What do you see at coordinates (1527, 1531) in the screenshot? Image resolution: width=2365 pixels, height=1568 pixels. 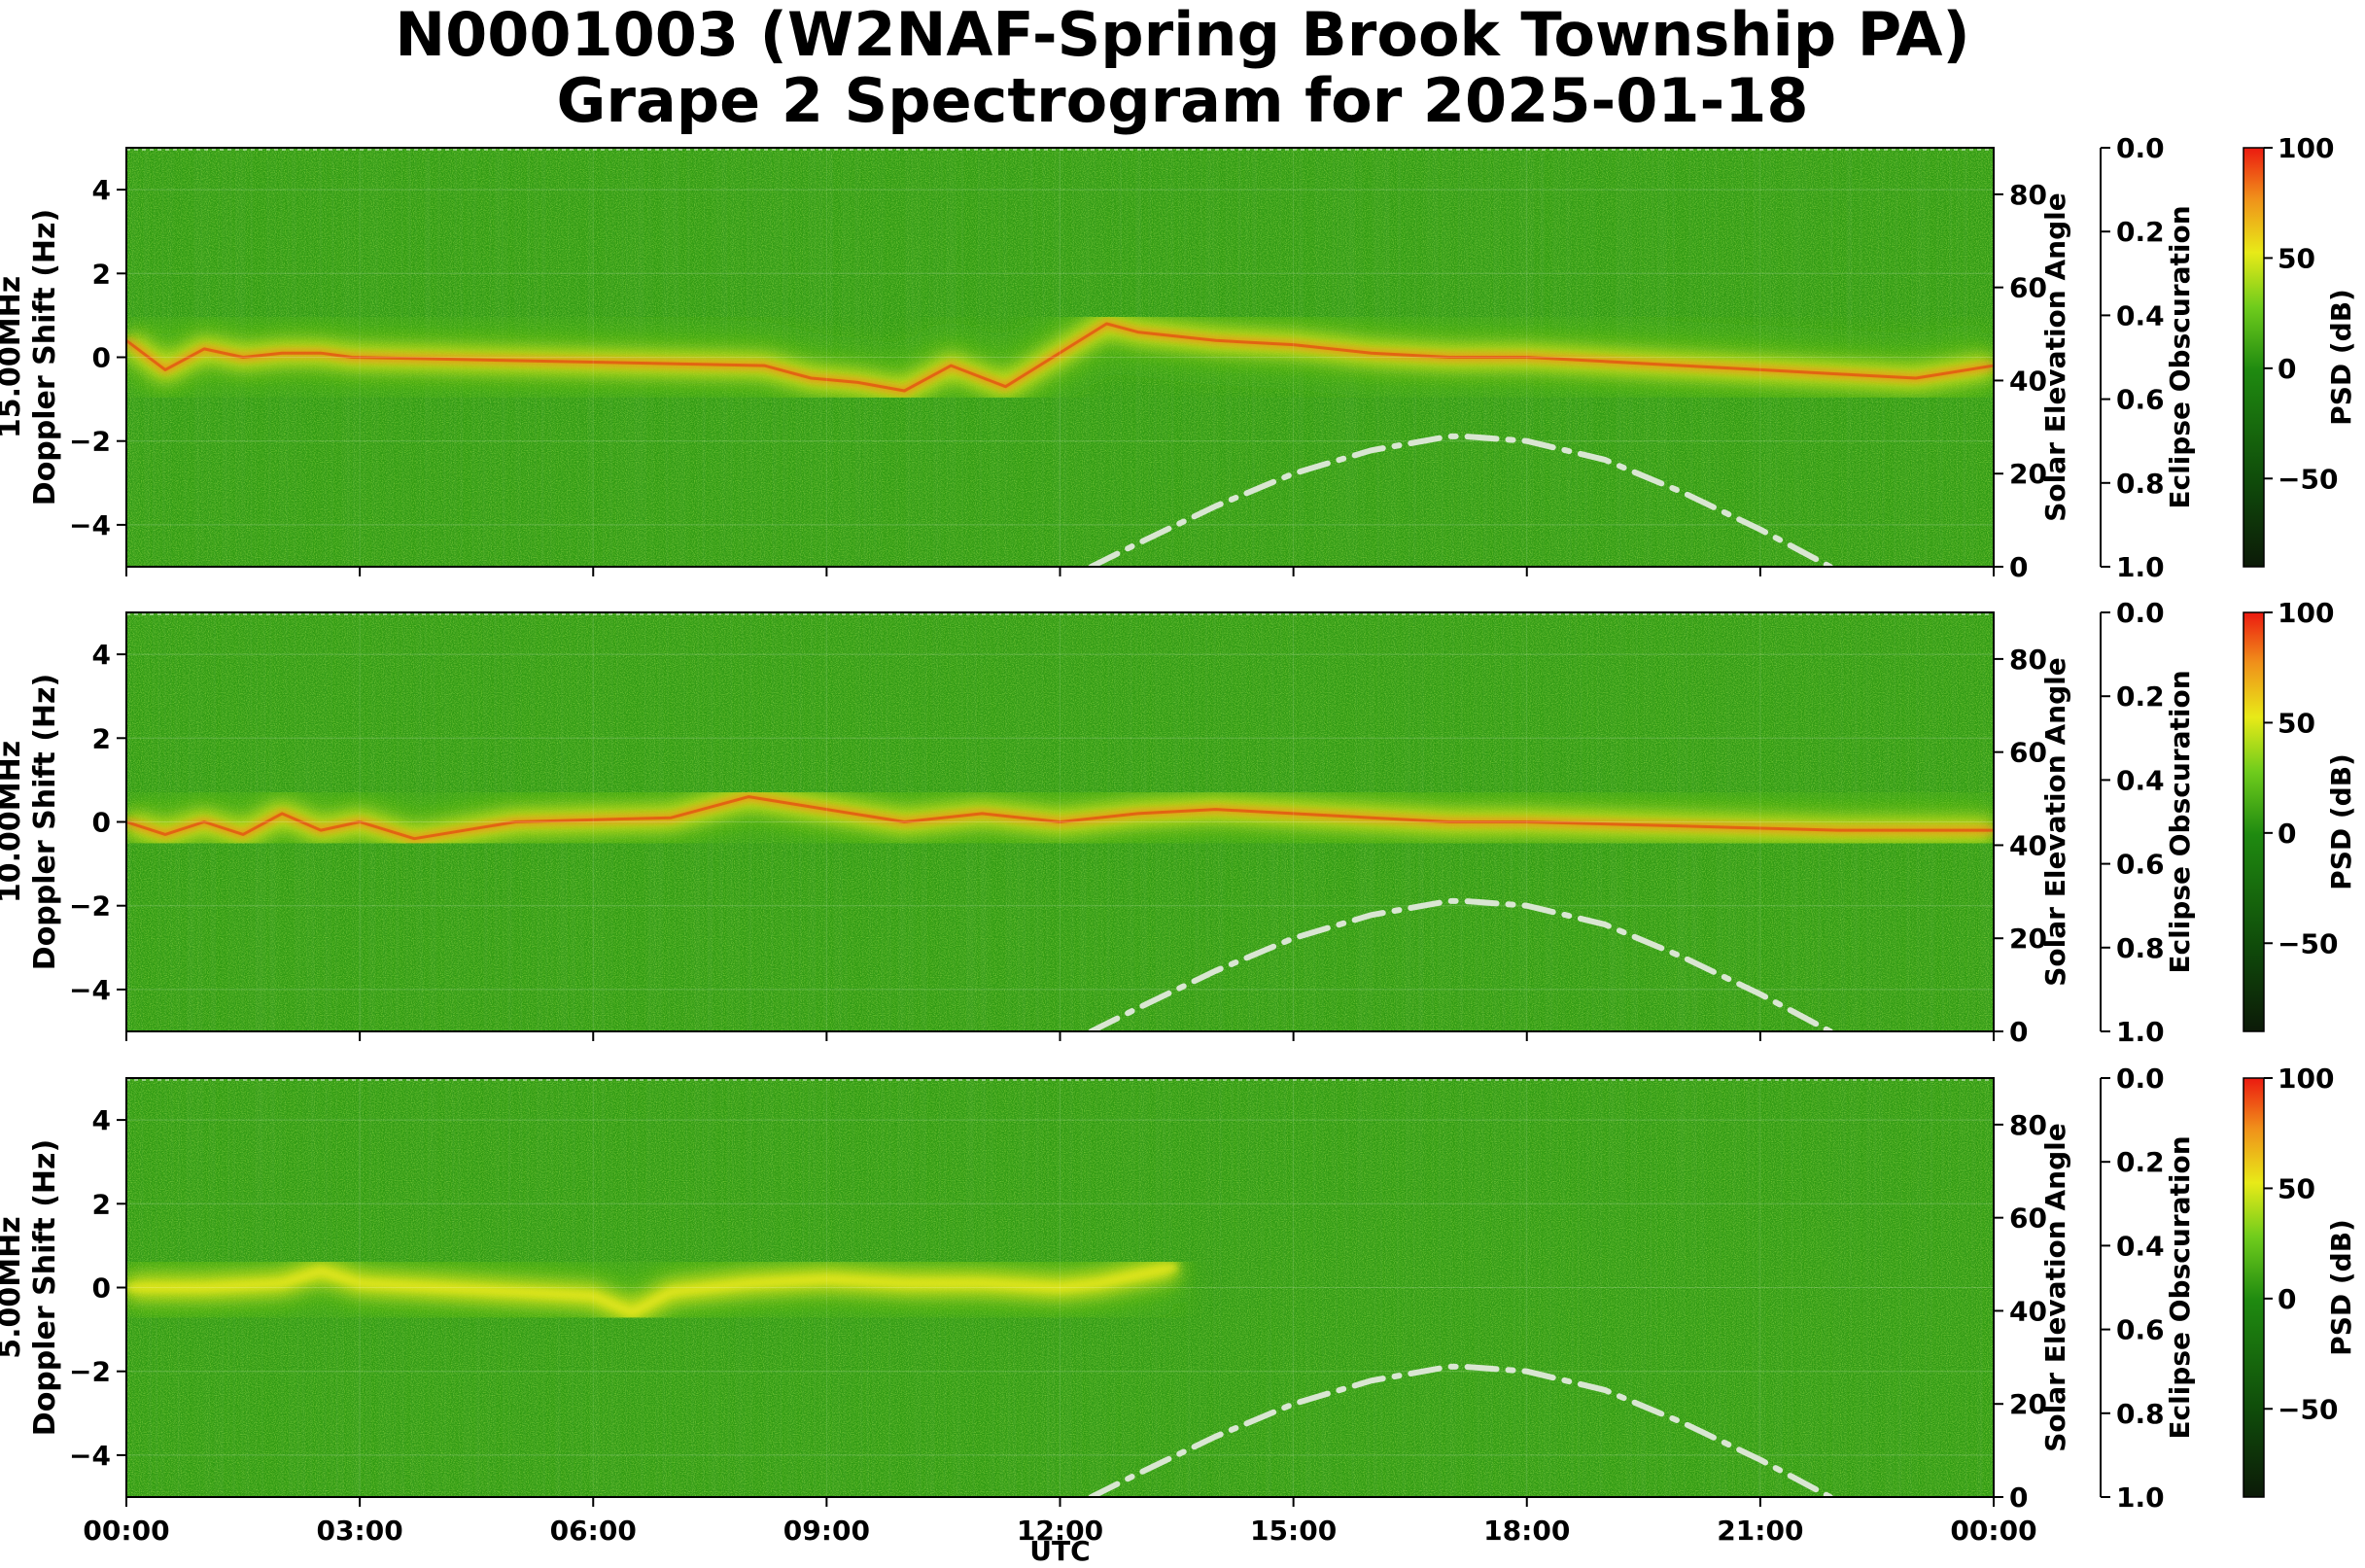 I see `x-tick-label: 18:00` at bounding box center [1527, 1531].